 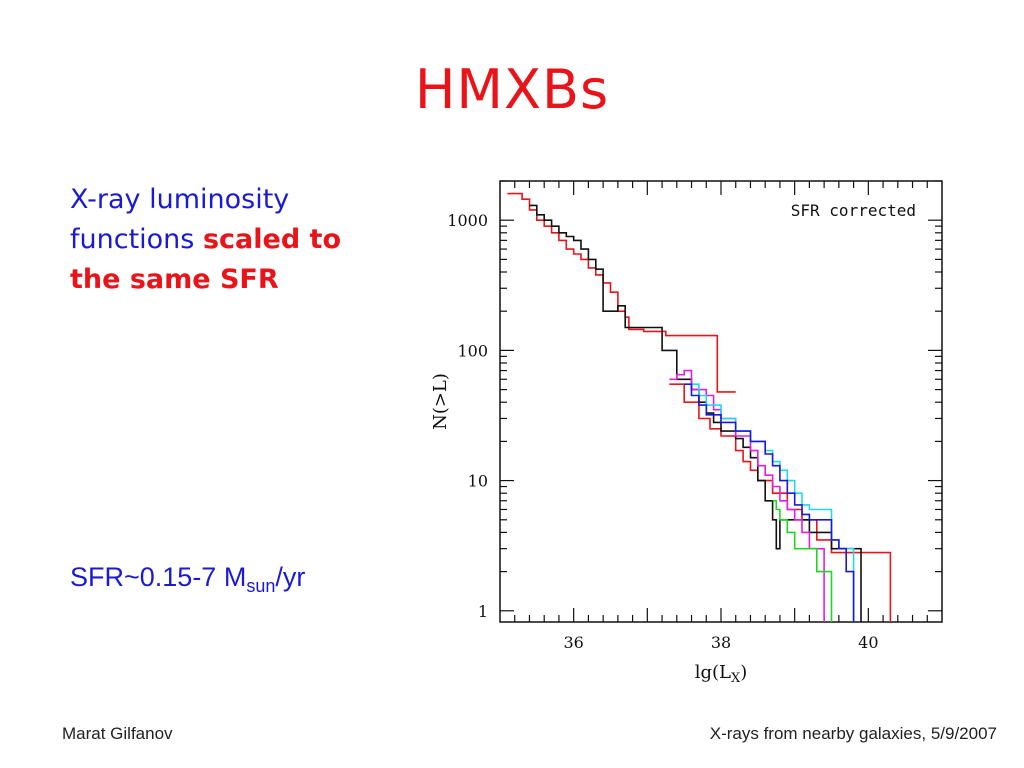 What do you see at coordinates (573, 642) in the screenshot?
I see `x-tick-label: 36` at bounding box center [573, 642].